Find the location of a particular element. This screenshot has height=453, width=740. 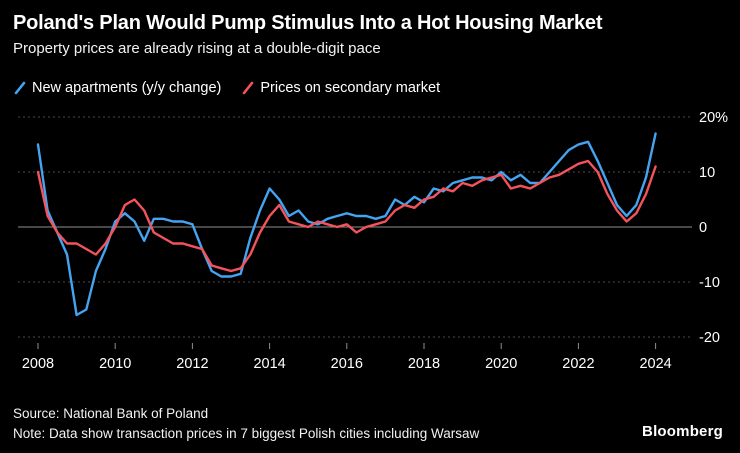

svg-text: 2012 is located at coordinates (192, 364).